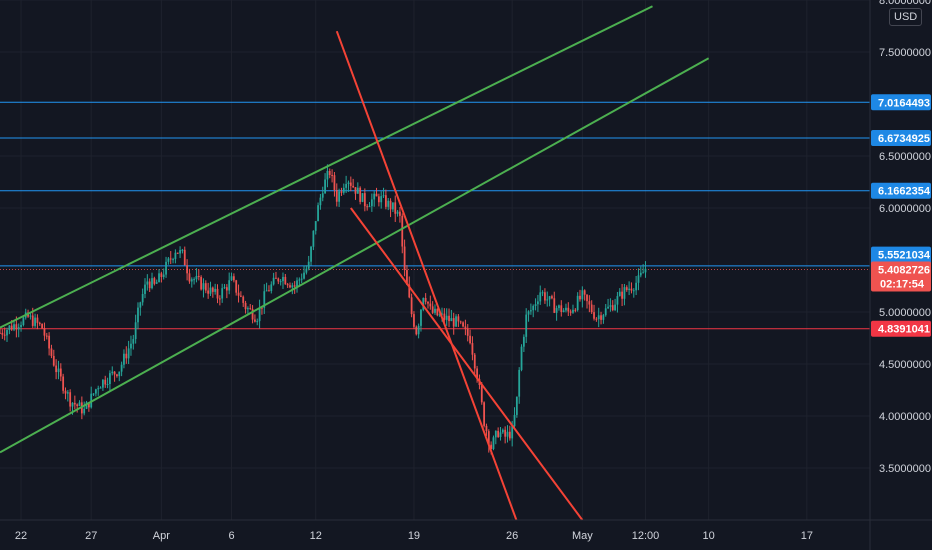 The width and height of the screenshot is (932, 550). Describe the element at coordinates (904, 139) in the screenshot. I see `level-tag-label: 6.6734925` at that location.